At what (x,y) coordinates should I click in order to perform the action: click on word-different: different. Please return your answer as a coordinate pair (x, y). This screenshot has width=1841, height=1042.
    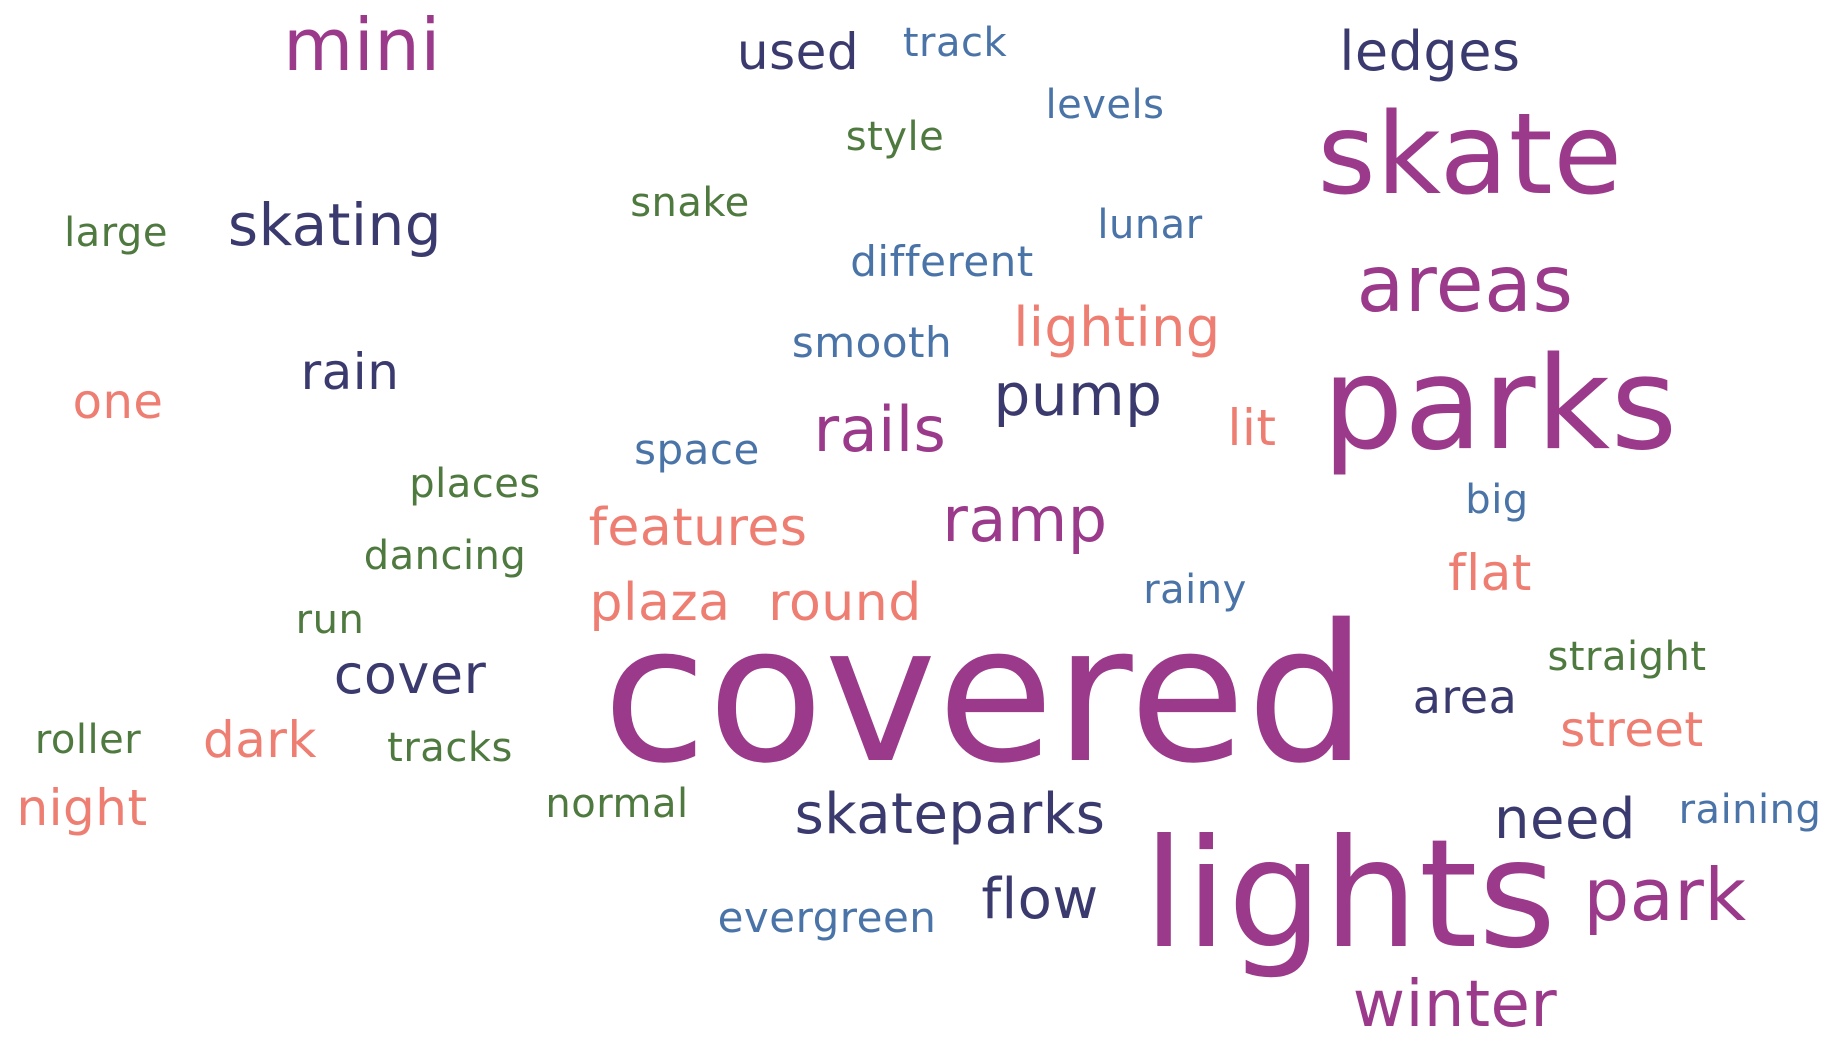
    Looking at the image, I should click on (942, 261).